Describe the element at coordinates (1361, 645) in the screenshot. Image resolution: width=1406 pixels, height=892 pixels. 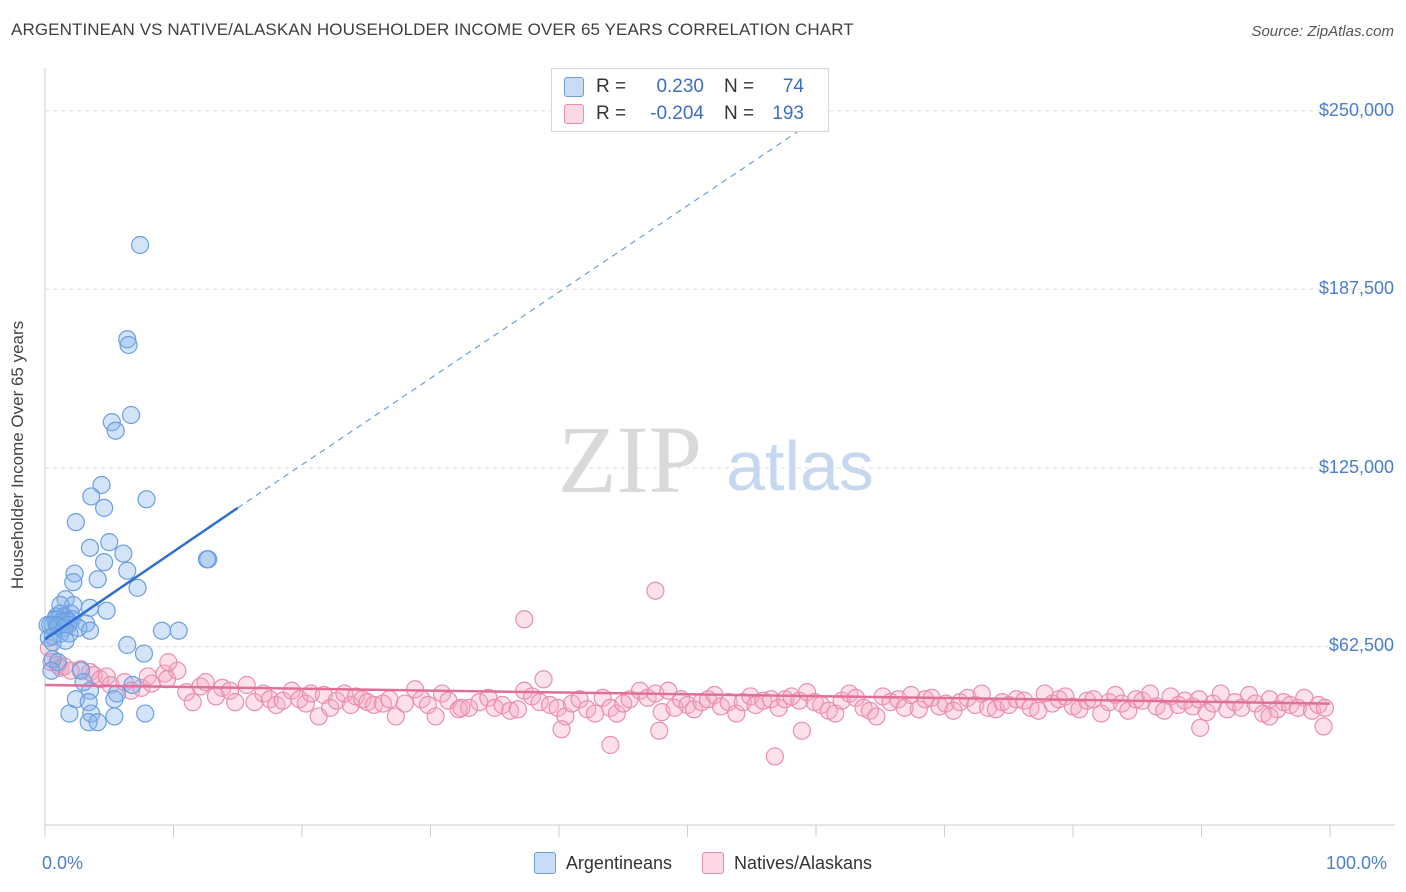
I see `y-tick-label: $62,500` at that location.